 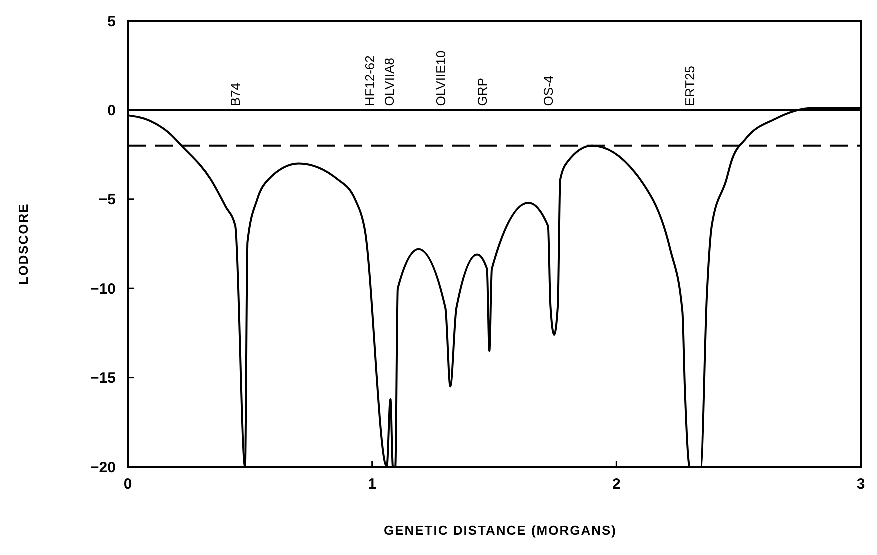 I want to click on y-axis-title: LODSCORE, so click(x=23, y=244).